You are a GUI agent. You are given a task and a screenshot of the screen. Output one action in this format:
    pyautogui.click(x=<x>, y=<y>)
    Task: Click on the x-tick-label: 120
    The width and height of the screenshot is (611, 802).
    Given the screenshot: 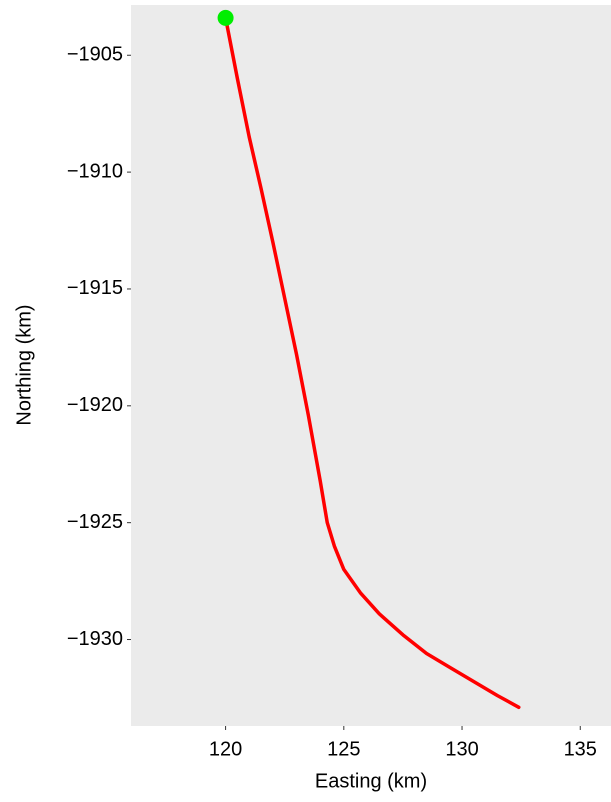 What is the action you would take?
    pyautogui.click(x=225, y=749)
    